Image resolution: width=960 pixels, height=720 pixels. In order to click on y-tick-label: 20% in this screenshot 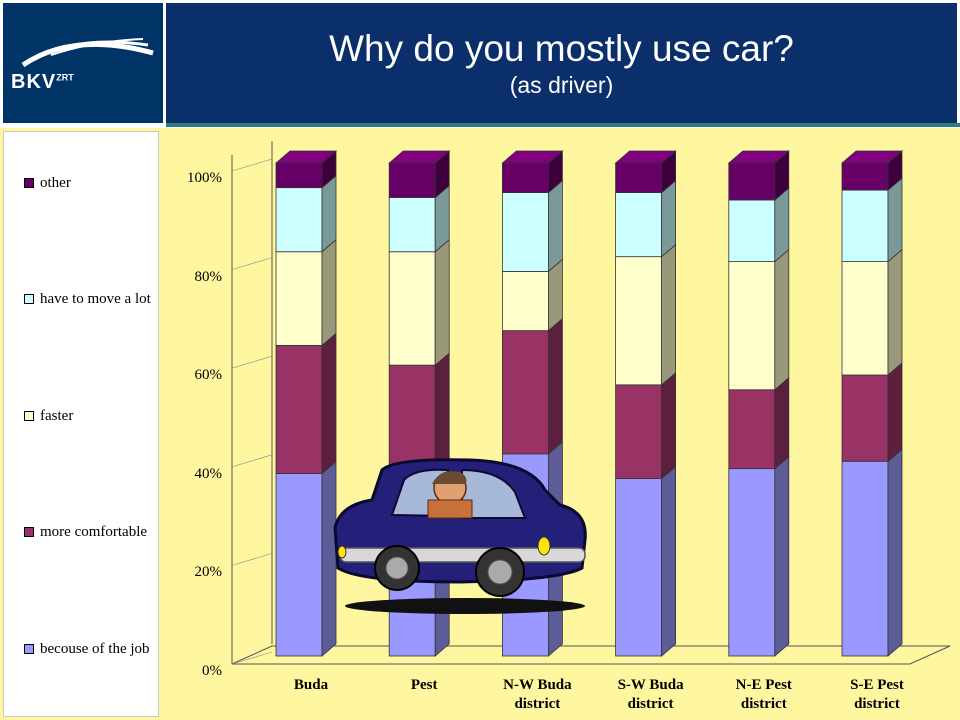, I will do `click(208, 572)`.